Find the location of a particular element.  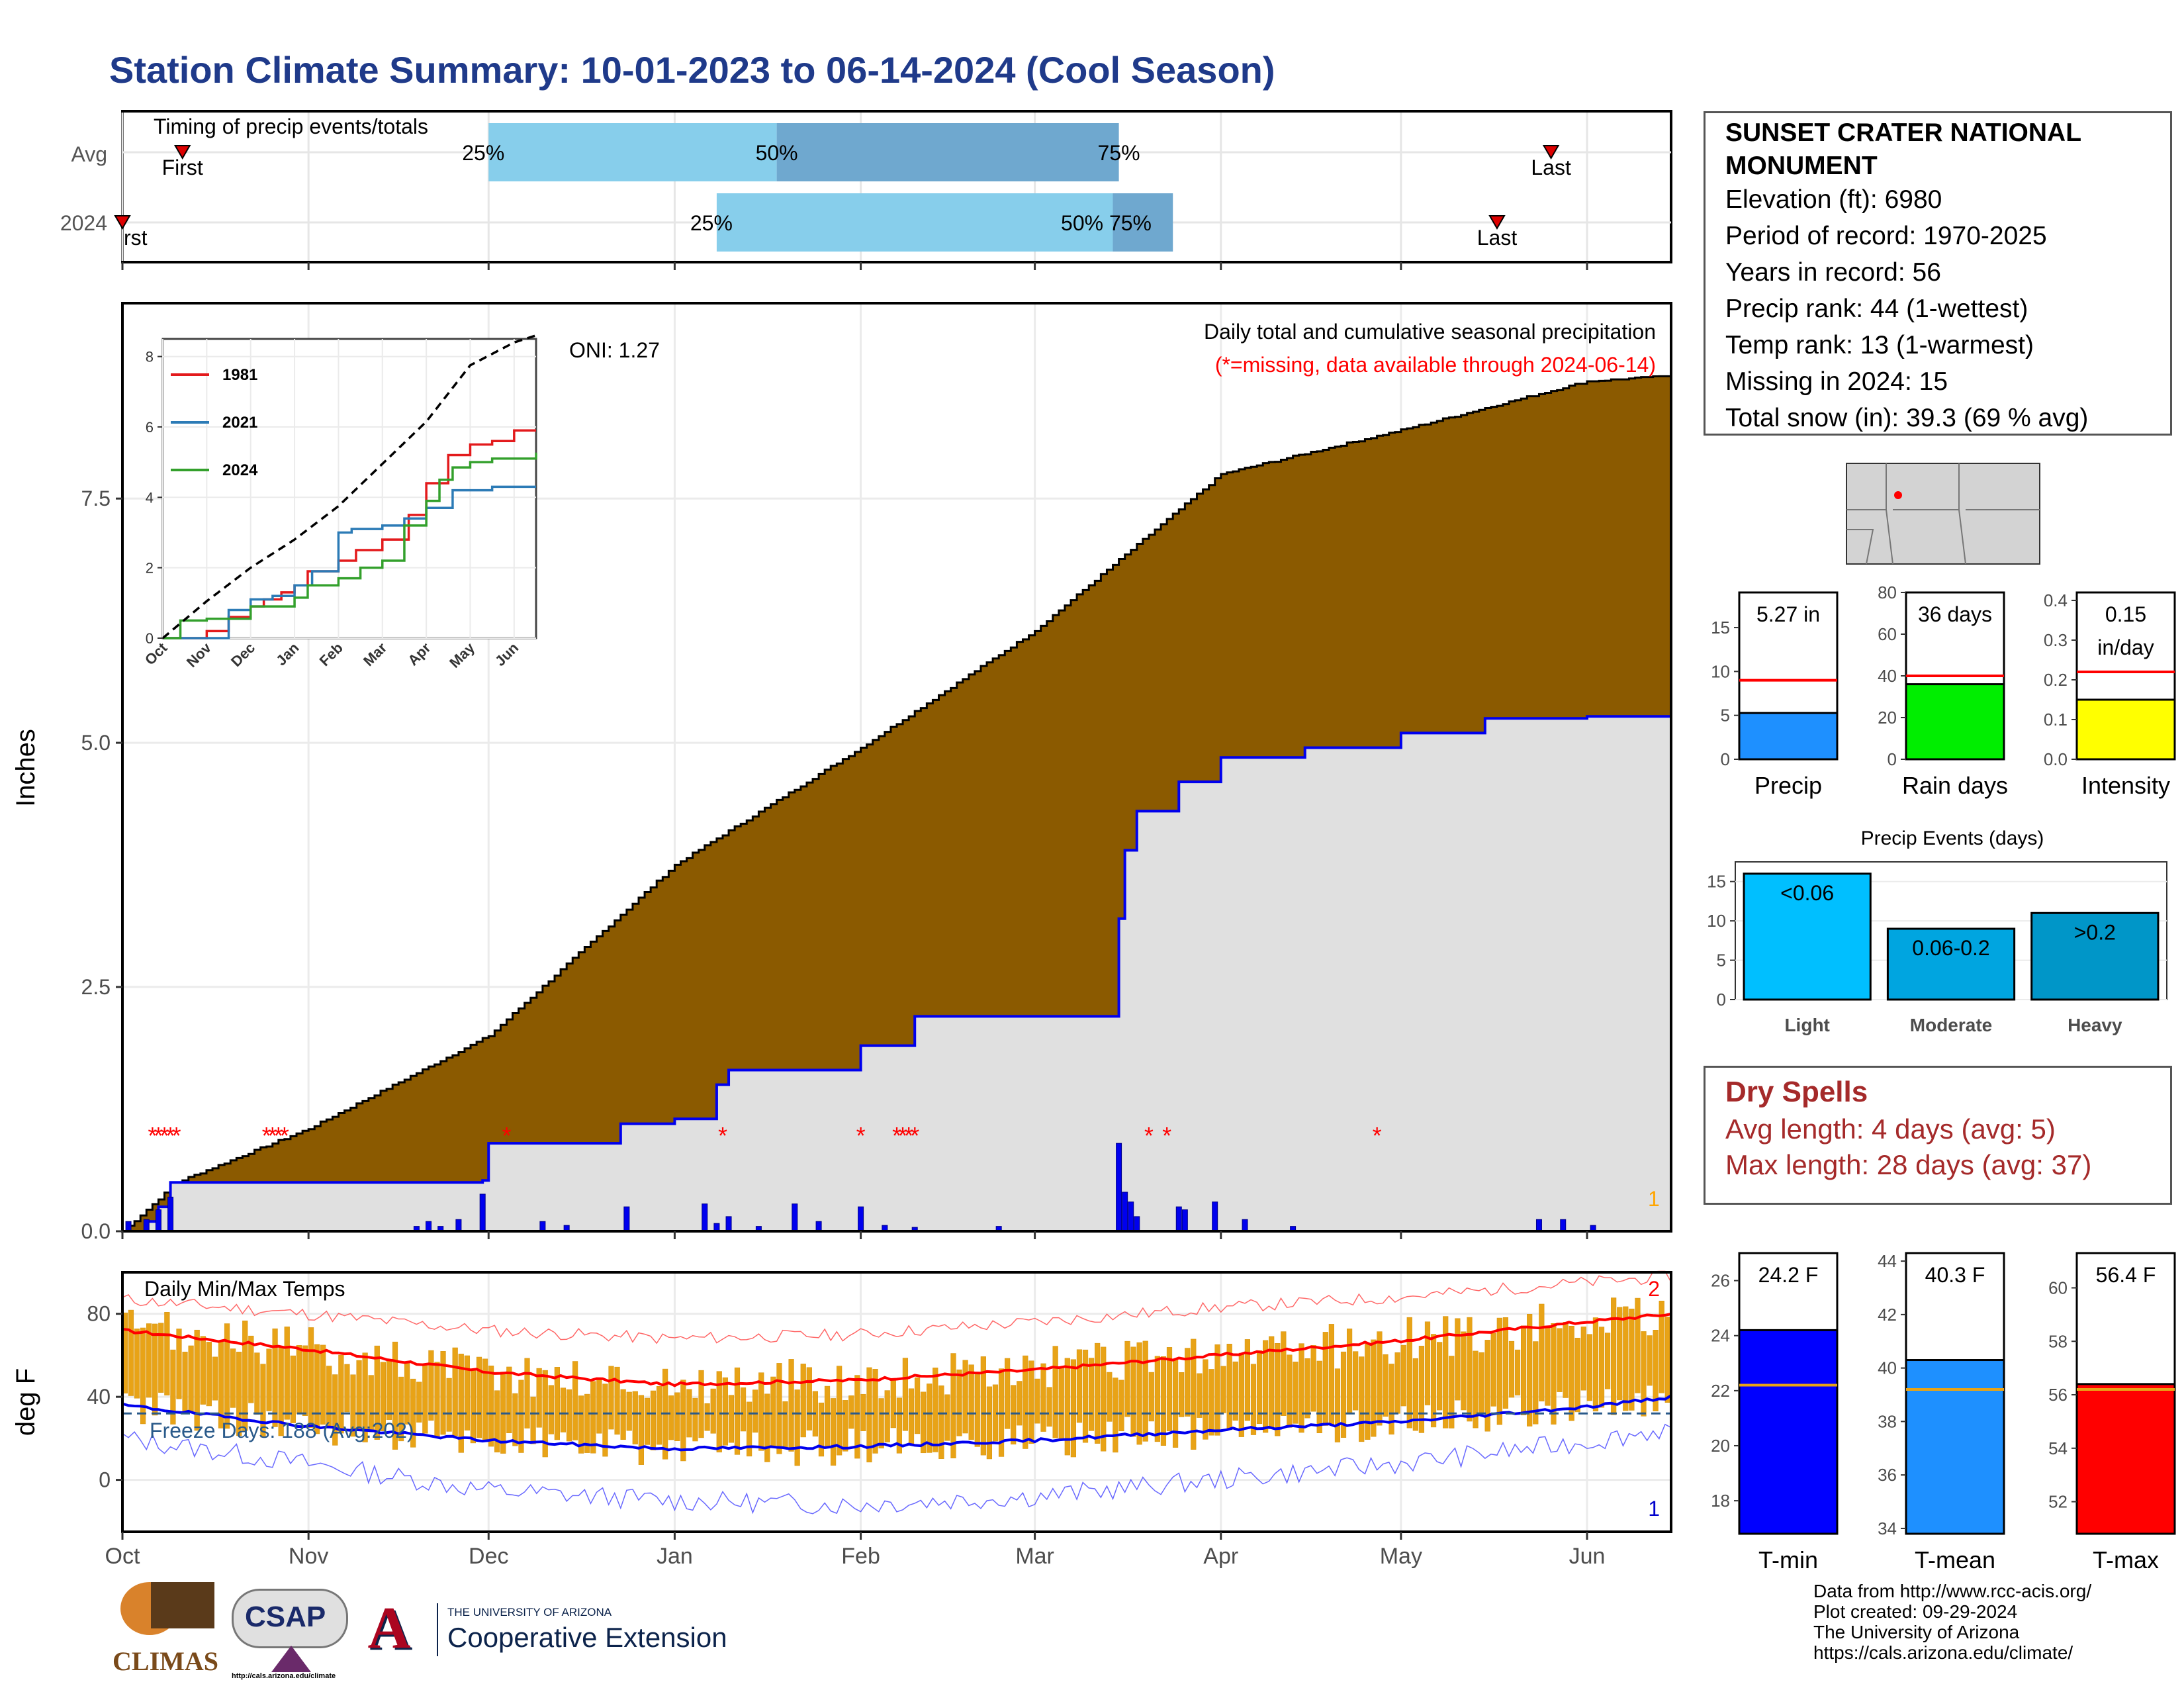

mini-t-max-ytick-label: 58 is located at coordinates (2058, 1341).